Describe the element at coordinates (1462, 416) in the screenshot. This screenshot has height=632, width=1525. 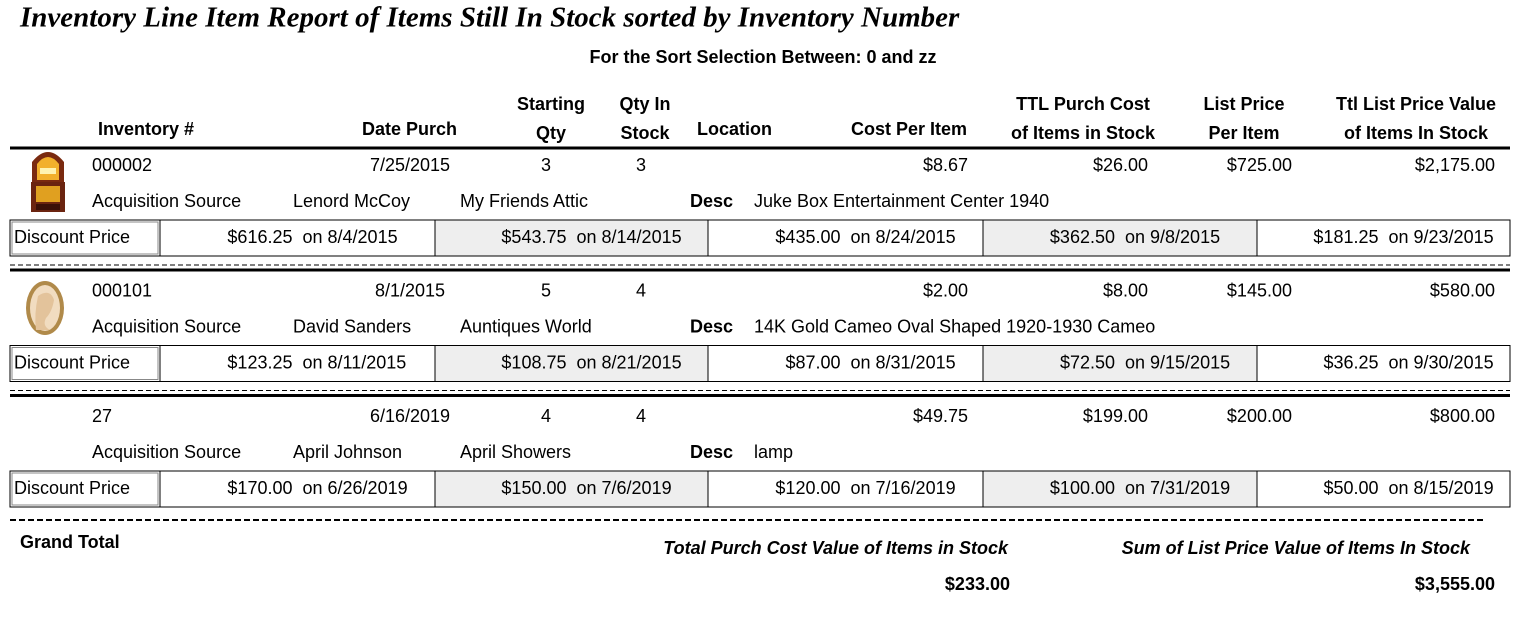
I see `cell: $800.00` at that location.